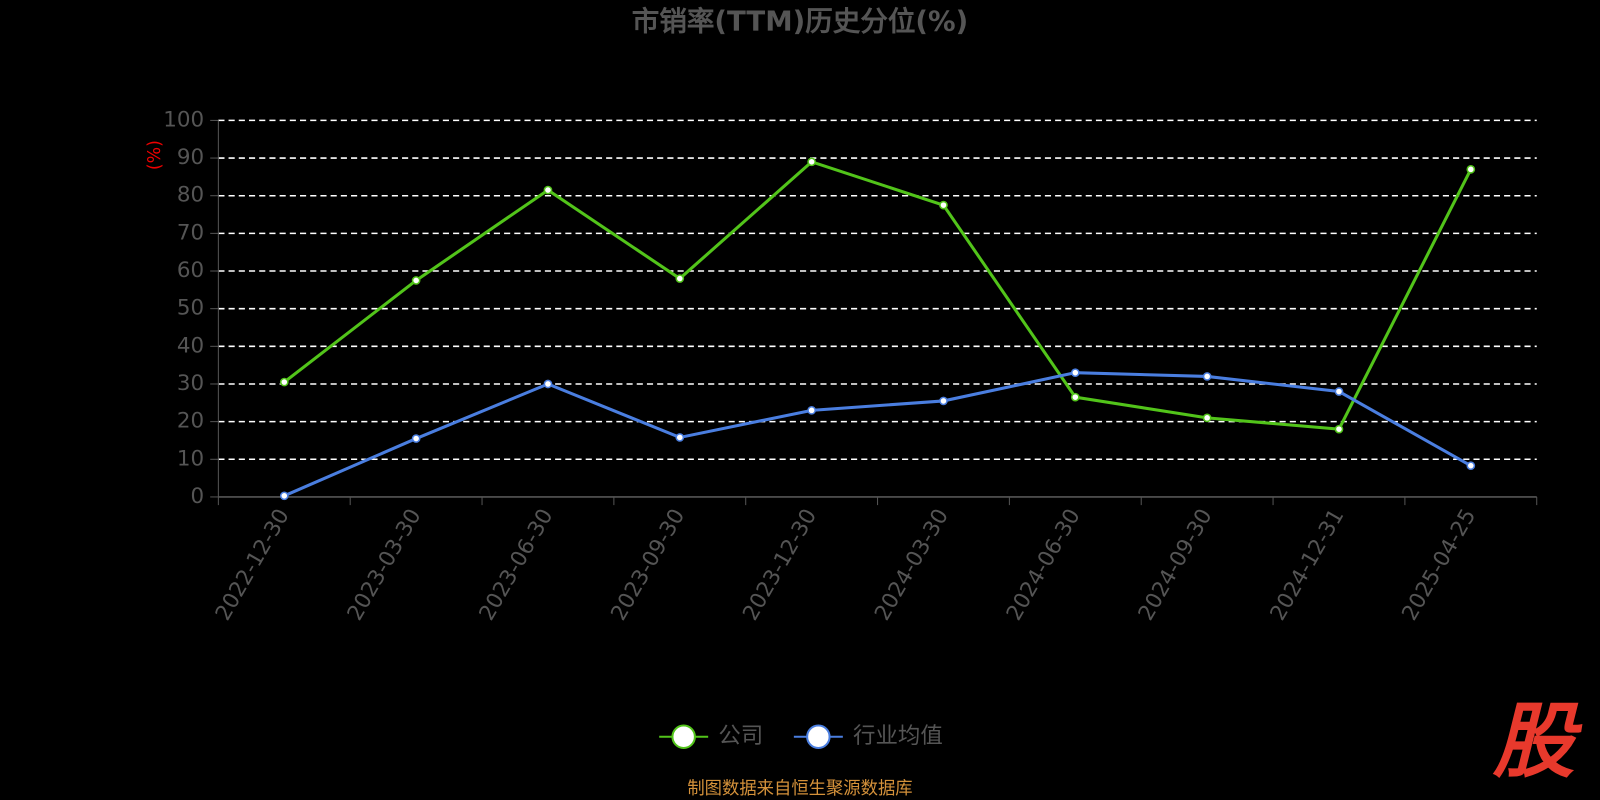 The height and width of the screenshot is (800, 1600). Describe the element at coordinates (190, 308) in the screenshot. I see `y-tick-label: 50` at that location.